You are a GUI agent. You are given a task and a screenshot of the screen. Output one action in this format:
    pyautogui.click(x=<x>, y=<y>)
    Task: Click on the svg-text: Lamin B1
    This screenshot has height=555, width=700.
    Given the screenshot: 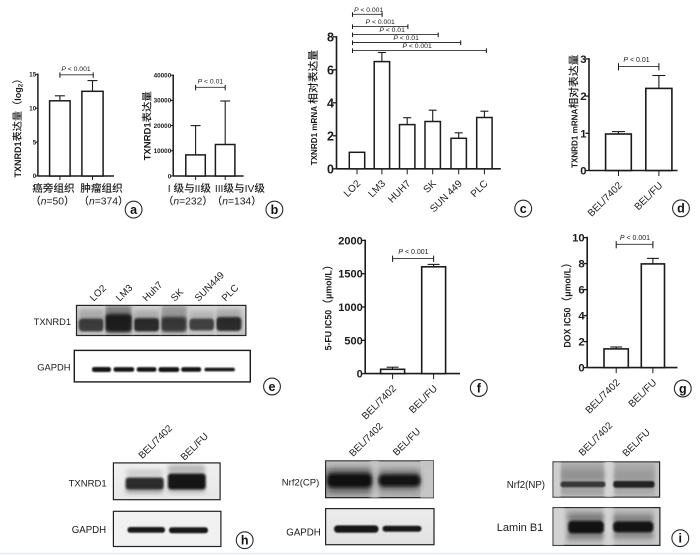 What is the action you would take?
    pyautogui.click(x=520, y=528)
    